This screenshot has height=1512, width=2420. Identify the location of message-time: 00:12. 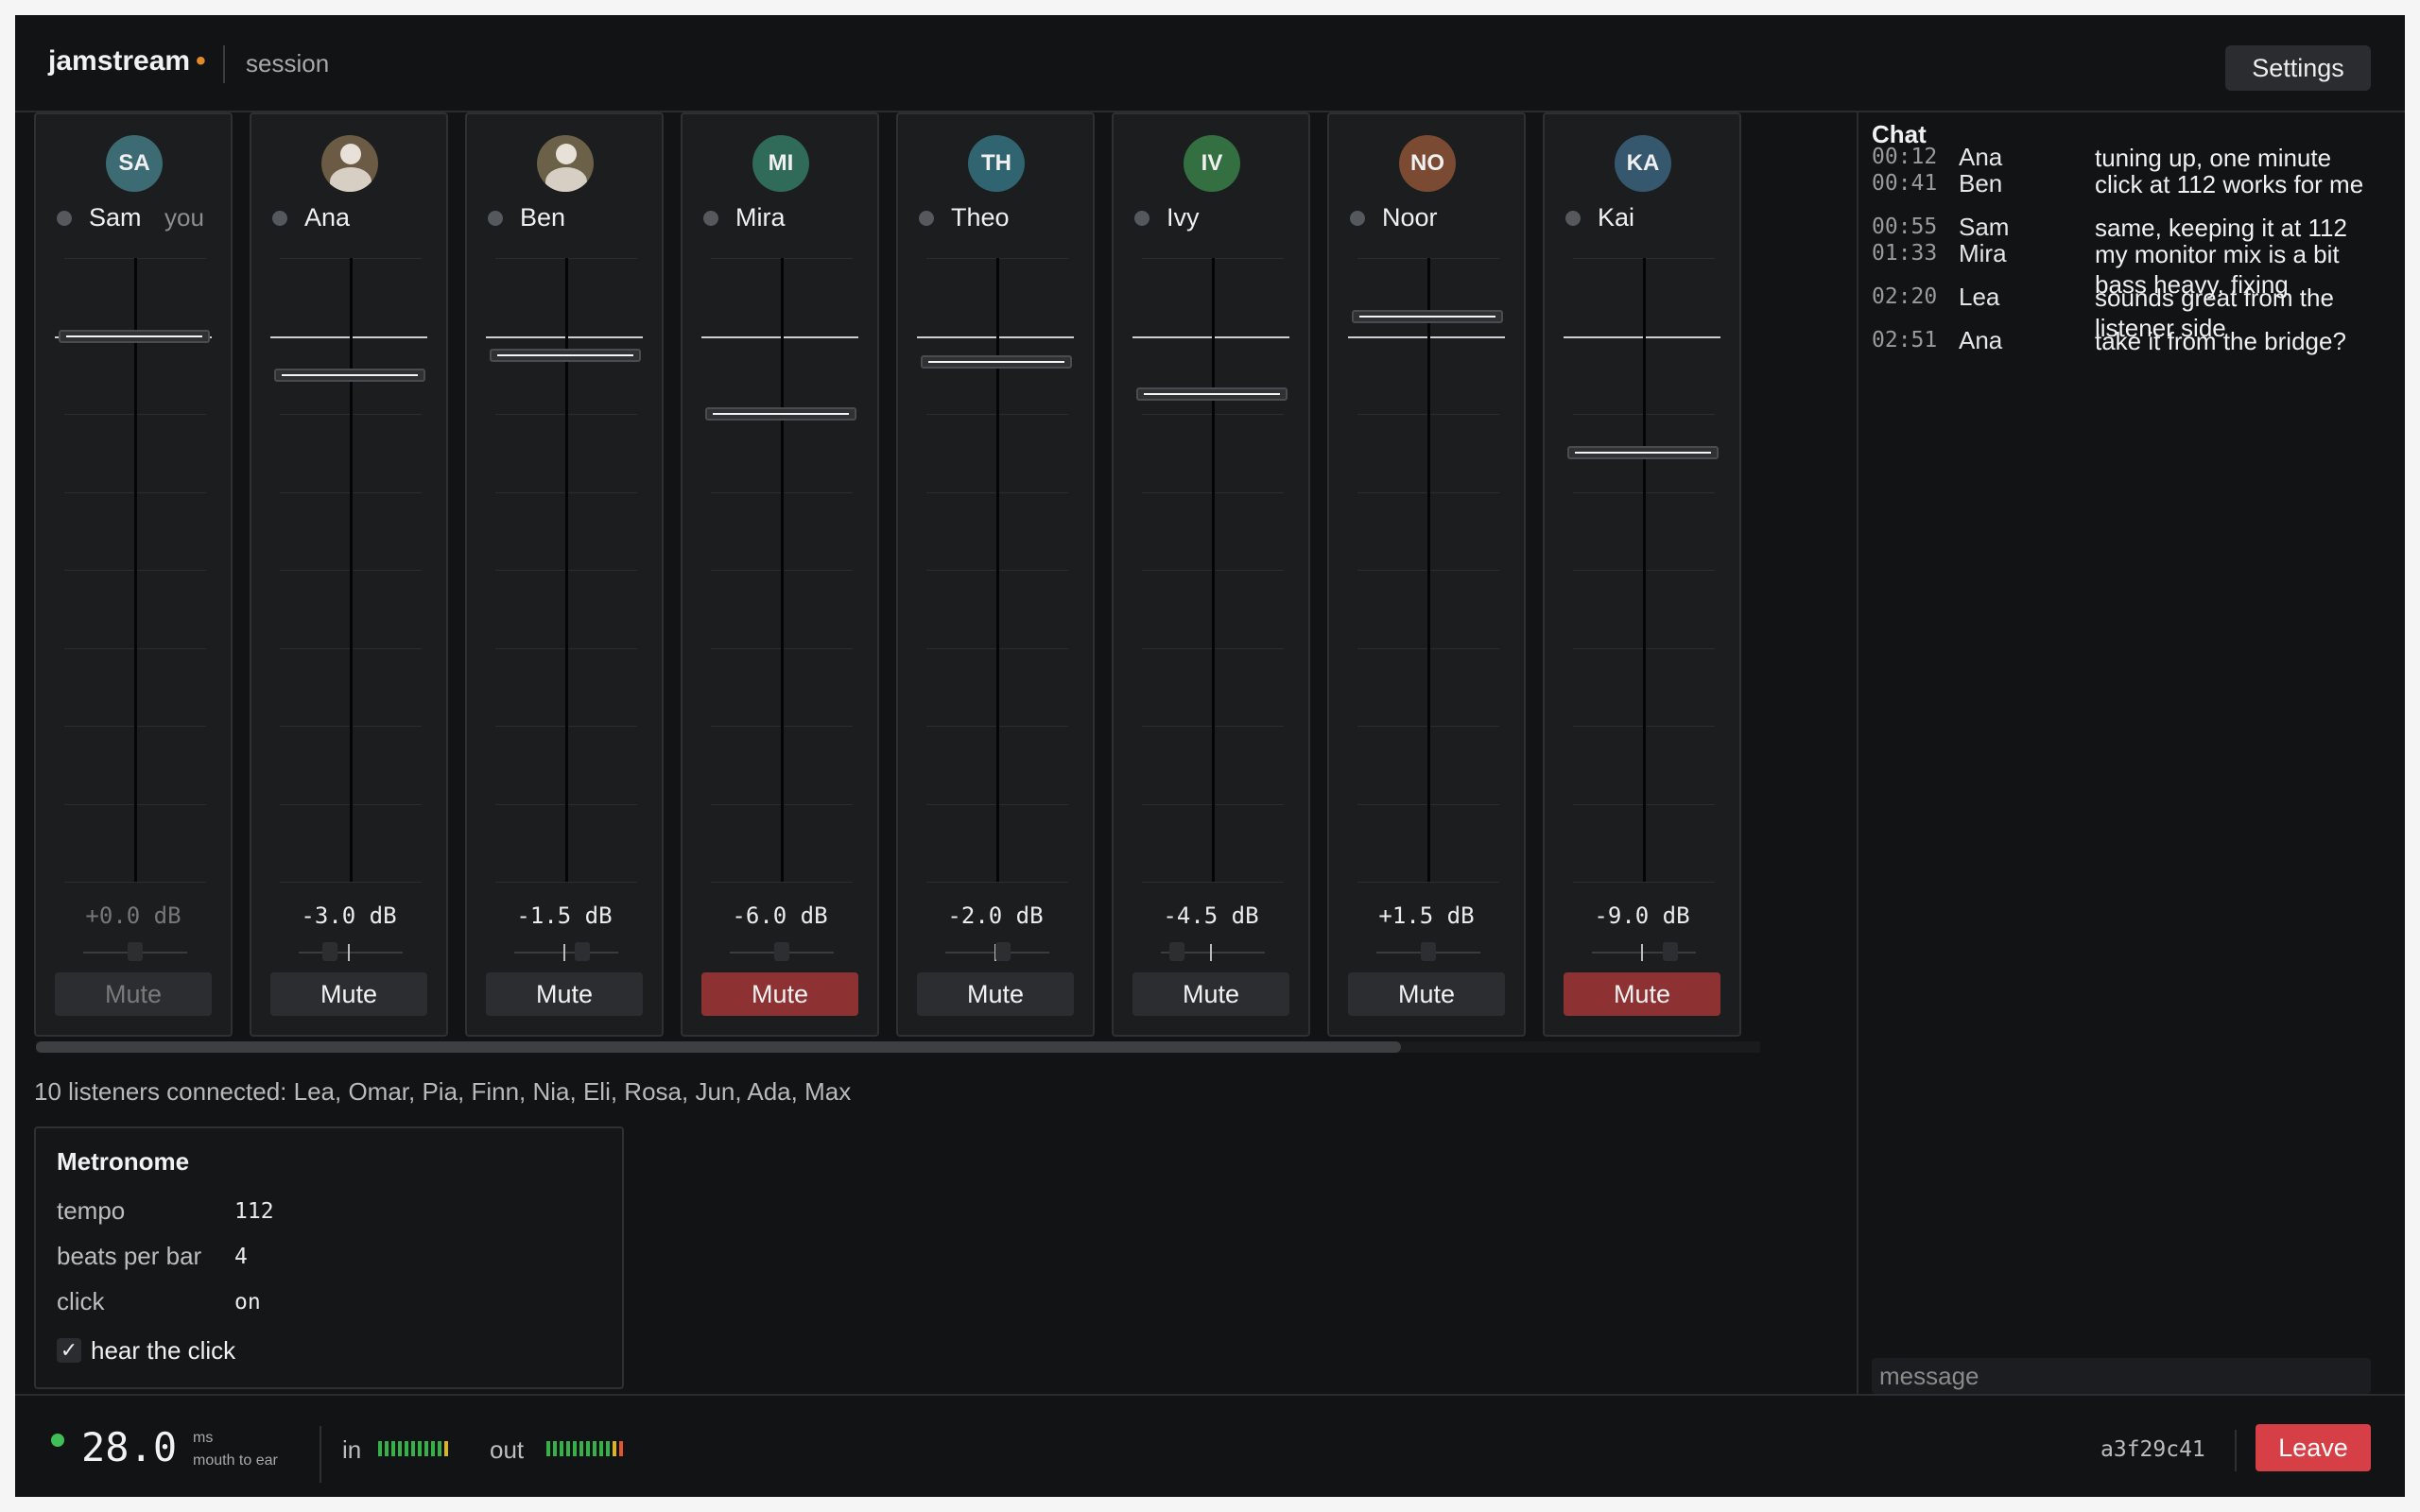
(1905, 157).